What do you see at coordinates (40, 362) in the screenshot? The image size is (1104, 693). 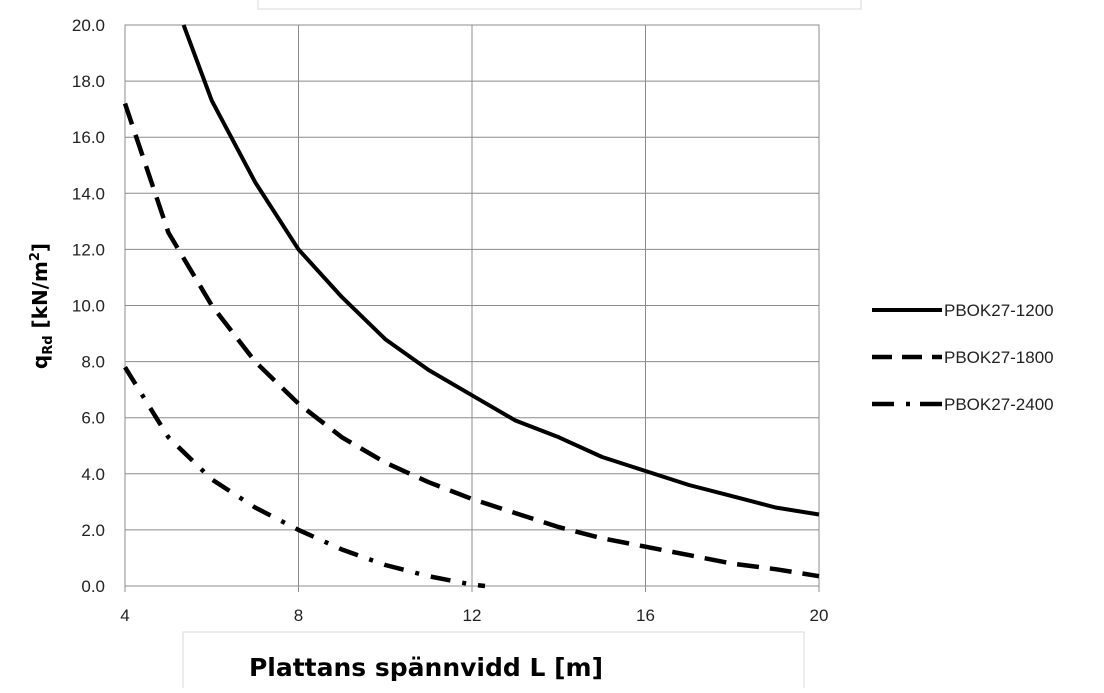 I see `y-axis-label-main: q` at bounding box center [40, 362].